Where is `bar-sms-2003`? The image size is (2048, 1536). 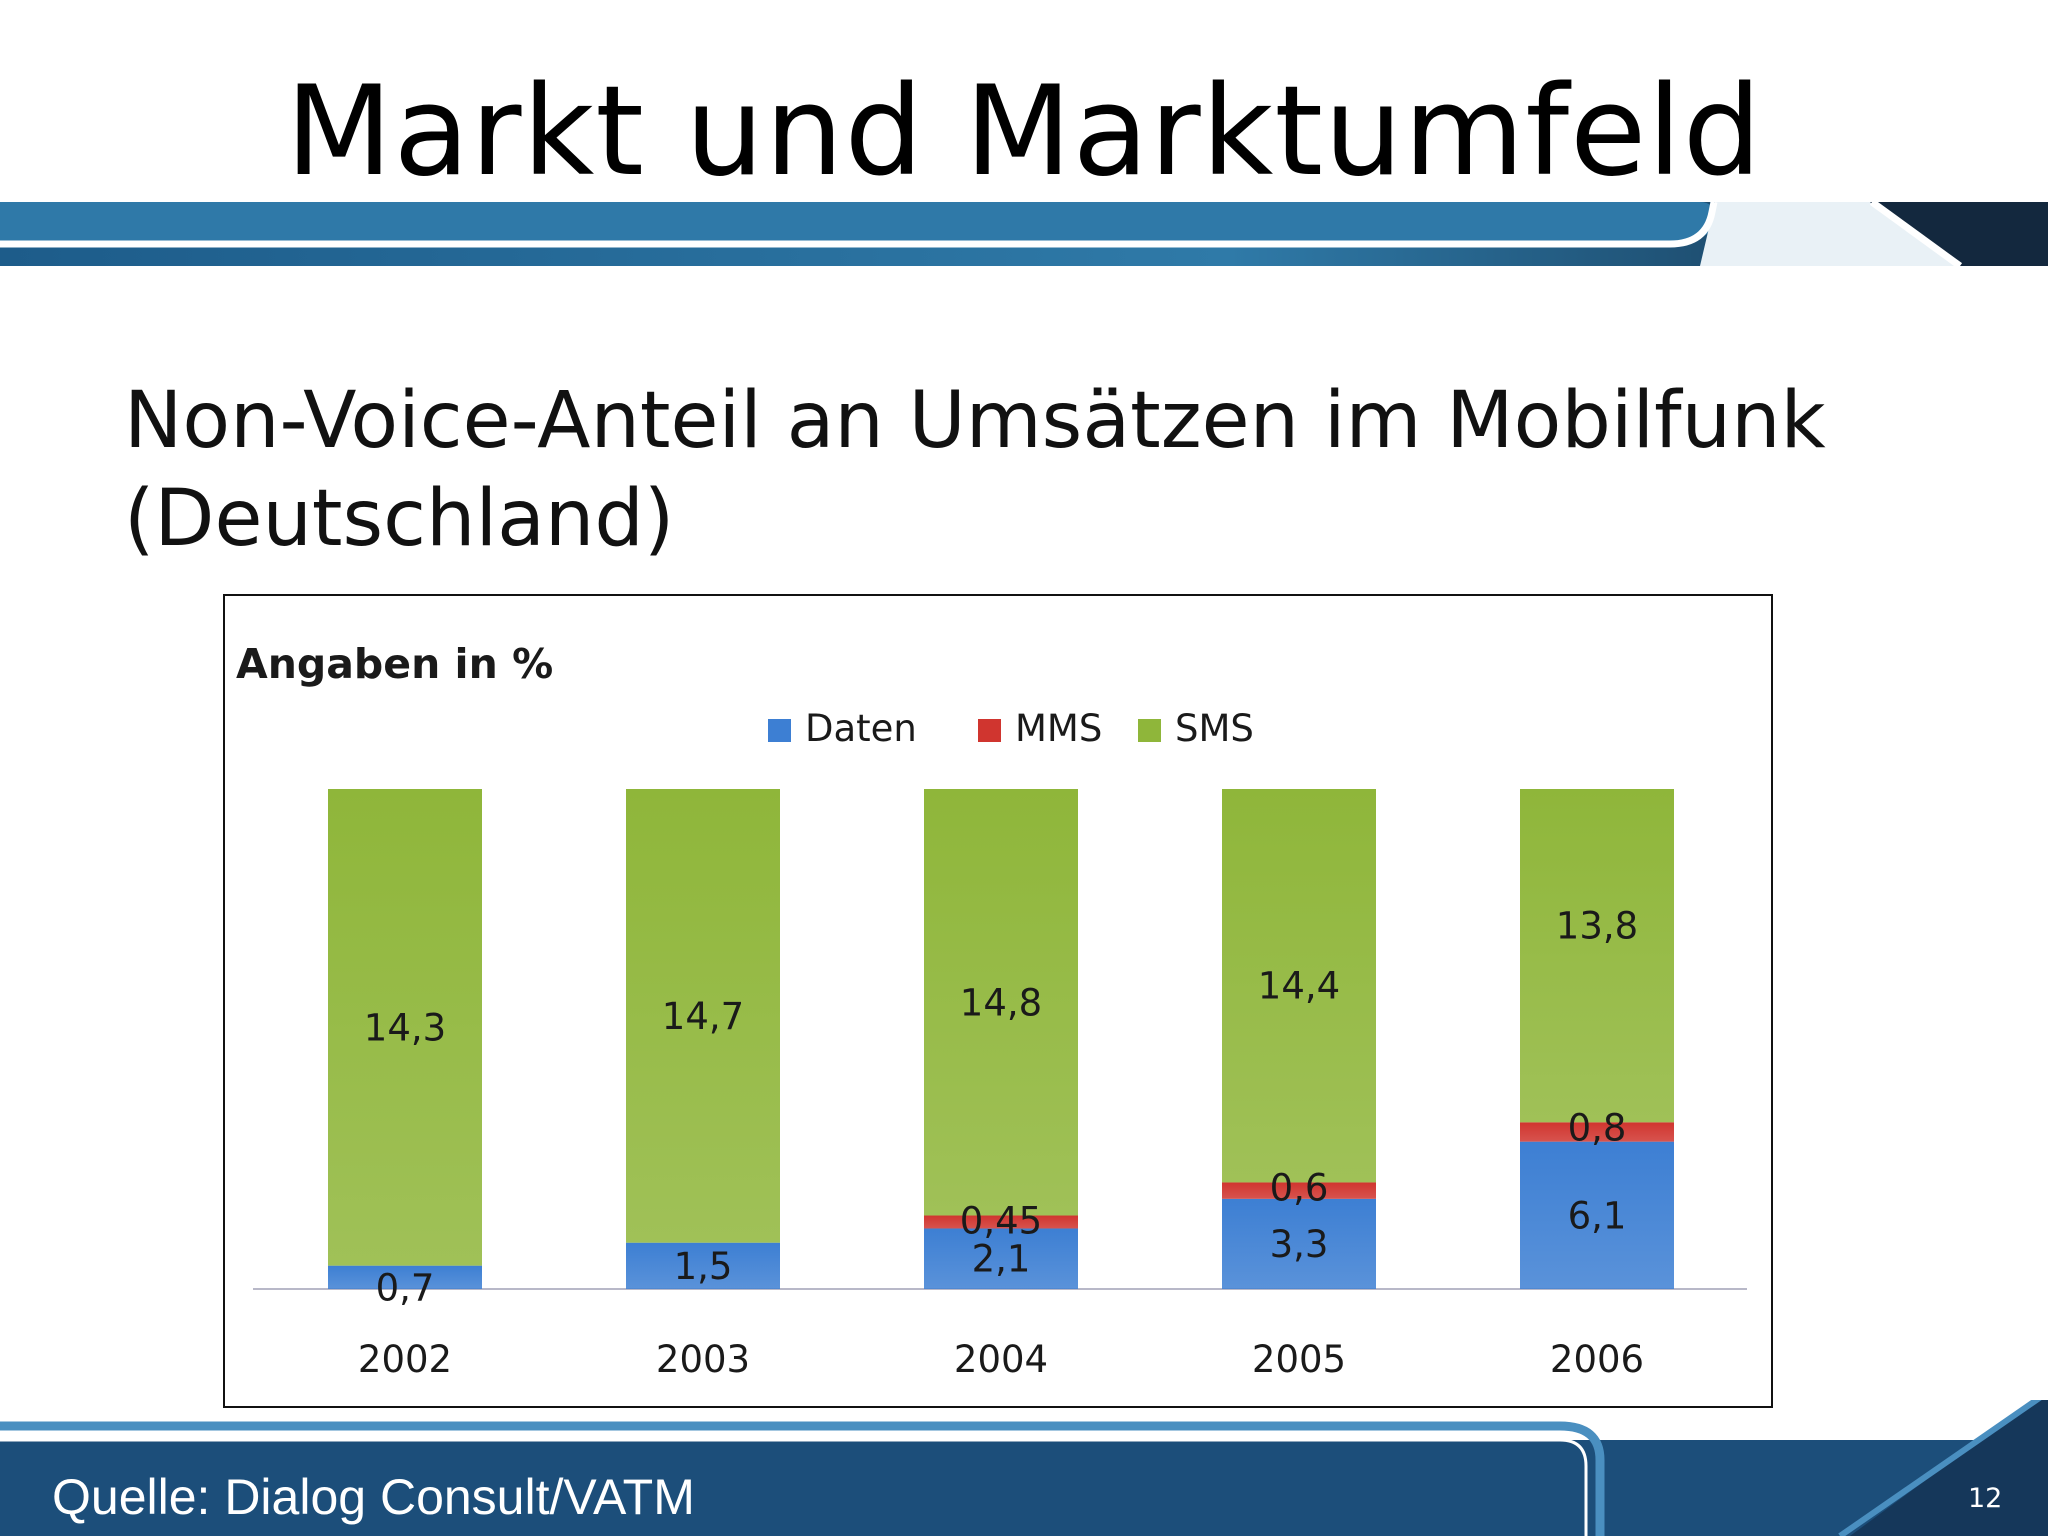
bar-sms-2003 is located at coordinates (703, 1016).